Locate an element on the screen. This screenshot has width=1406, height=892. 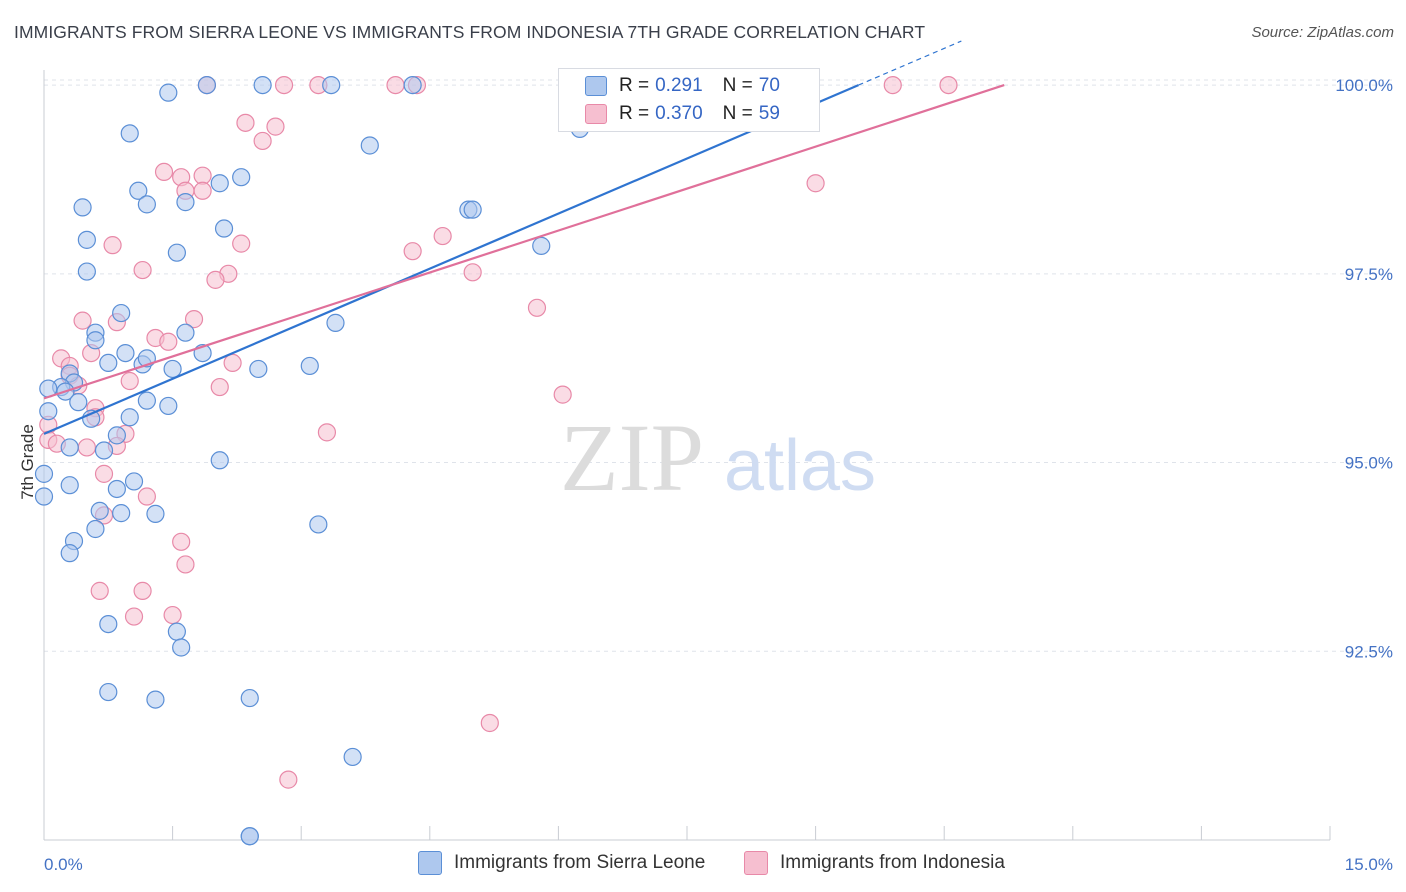
source-label: Source: ZipAtlas.com is located at coordinates (1322, 32).